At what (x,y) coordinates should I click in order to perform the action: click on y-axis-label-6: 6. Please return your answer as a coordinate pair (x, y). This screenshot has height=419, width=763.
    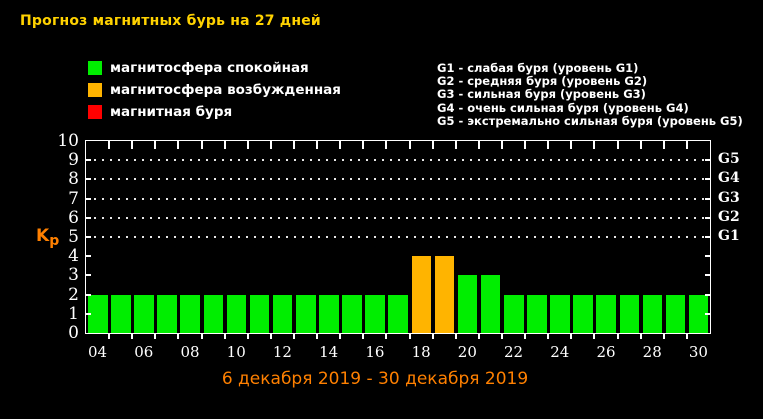
    Looking at the image, I should click on (73, 217).